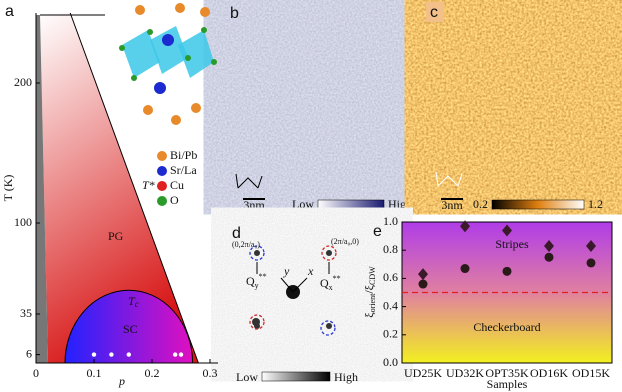 The width and height of the screenshot is (622, 392). What do you see at coordinates (310, 271) in the screenshot?
I see `axis-label: x` at bounding box center [310, 271].